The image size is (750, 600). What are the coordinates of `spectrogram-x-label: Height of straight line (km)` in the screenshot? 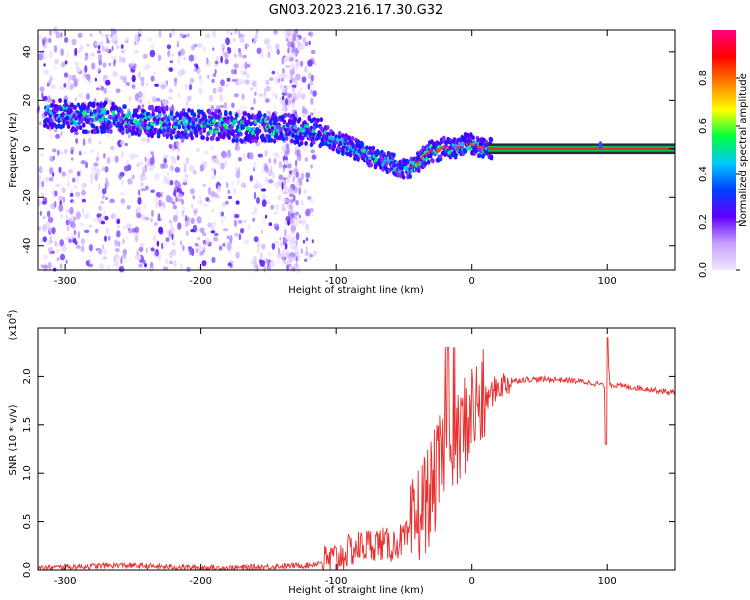 It's located at (356, 290).